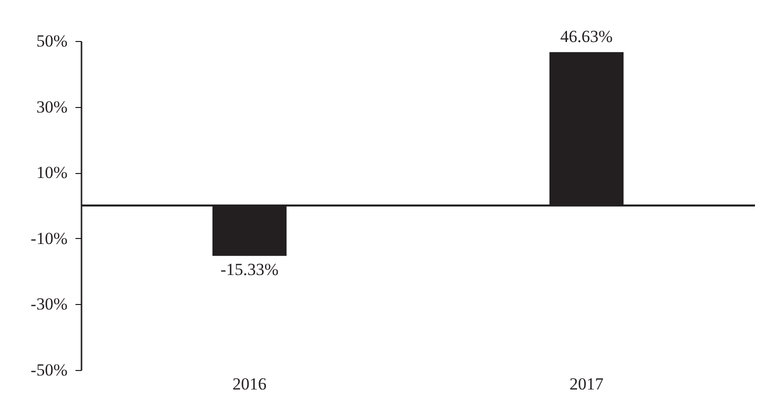  I want to click on x-tick-label: 2017, so click(587, 384).